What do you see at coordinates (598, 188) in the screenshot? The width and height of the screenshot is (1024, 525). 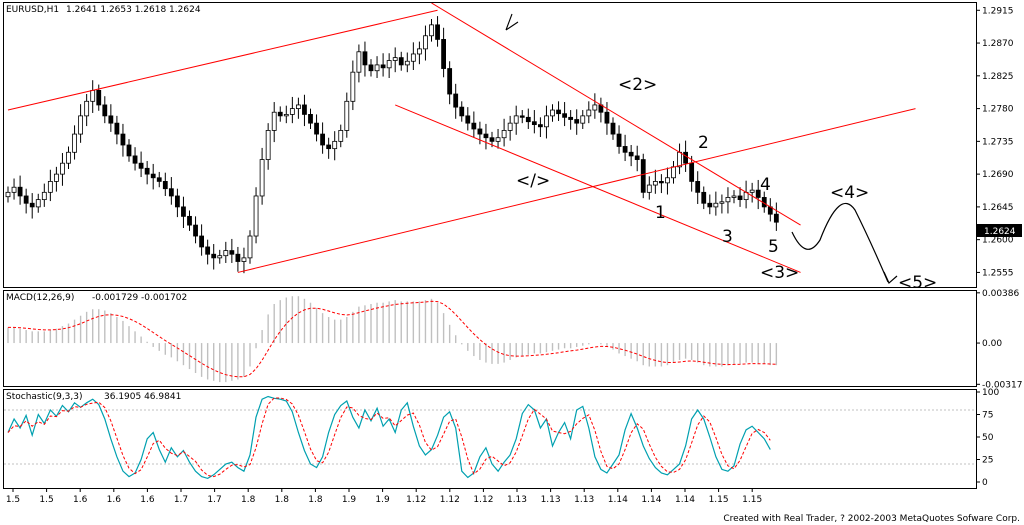 I see `trendline` at bounding box center [598, 188].